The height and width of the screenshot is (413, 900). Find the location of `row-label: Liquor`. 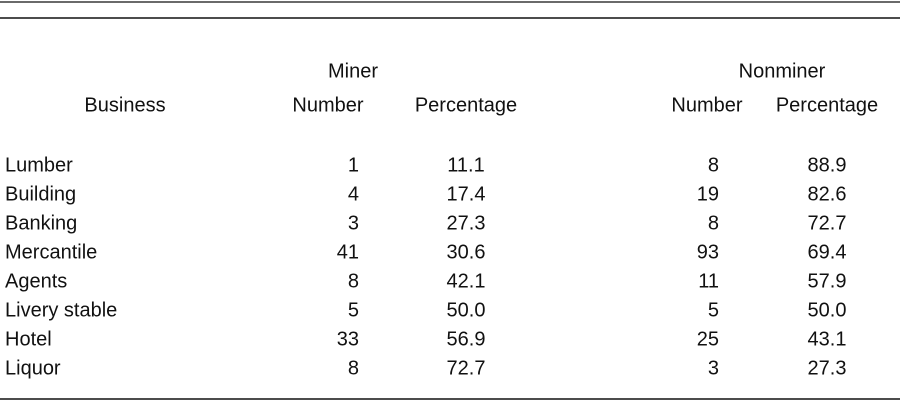

row-label: Liquor is located at coordinates (33, 368).